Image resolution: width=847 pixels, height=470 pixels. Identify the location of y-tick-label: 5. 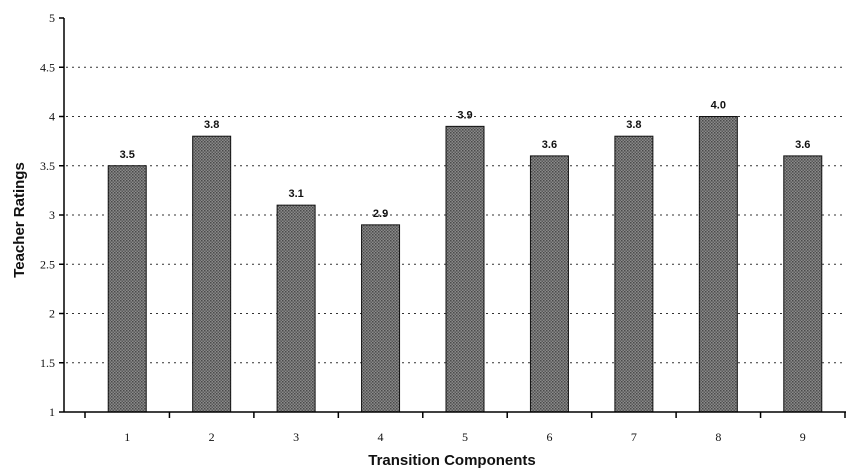
(52, 18).